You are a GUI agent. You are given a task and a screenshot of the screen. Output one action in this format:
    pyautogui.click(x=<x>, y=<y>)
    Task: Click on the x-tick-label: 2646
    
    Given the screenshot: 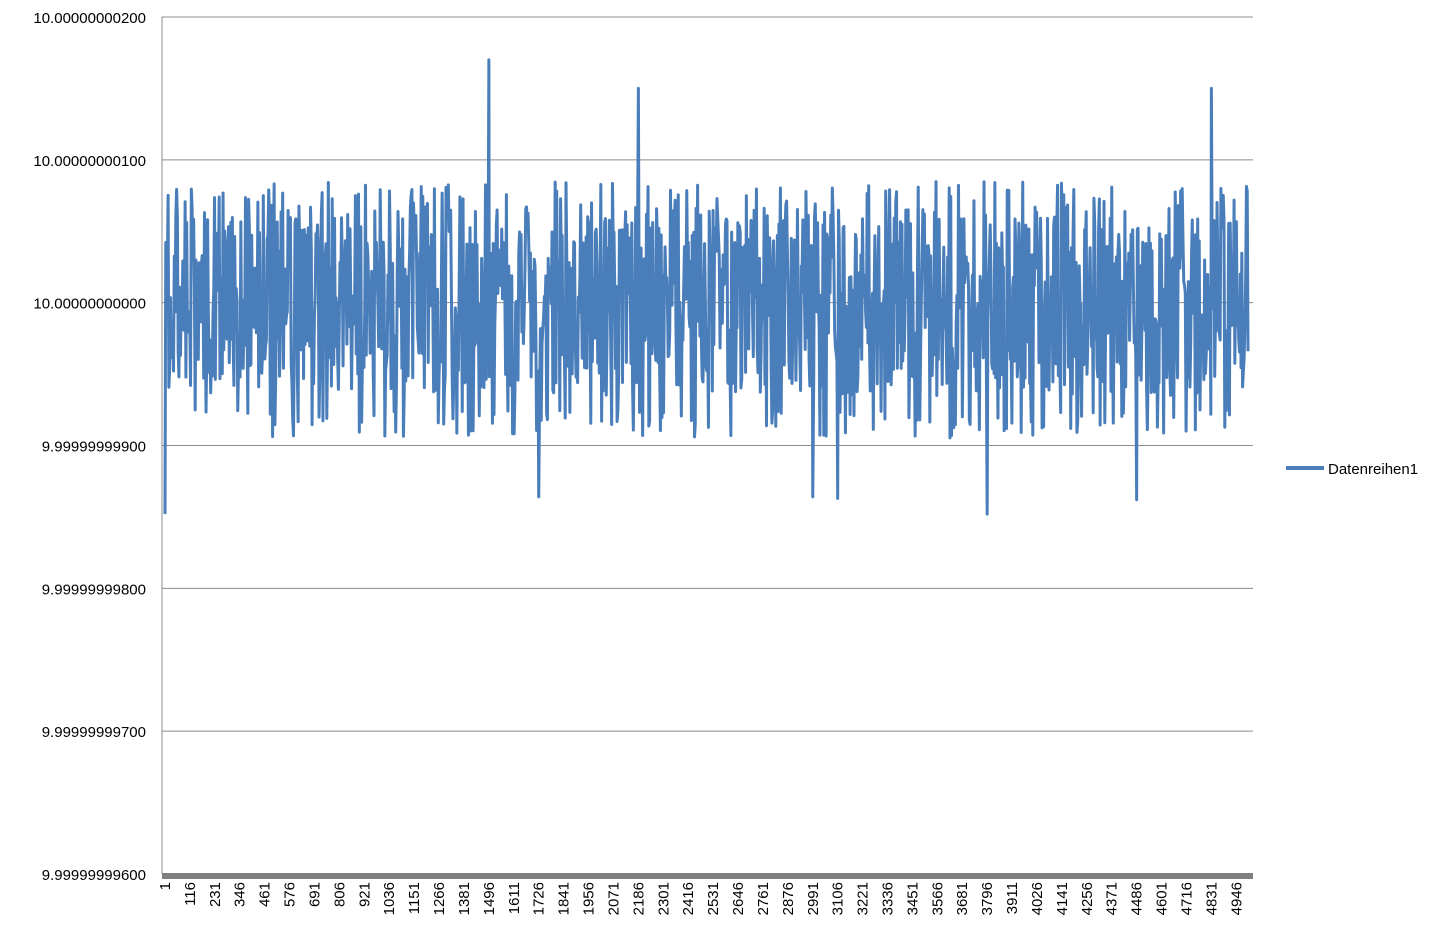 What is the action you would take?
    pyautogui.click(x=738, y=898)
    